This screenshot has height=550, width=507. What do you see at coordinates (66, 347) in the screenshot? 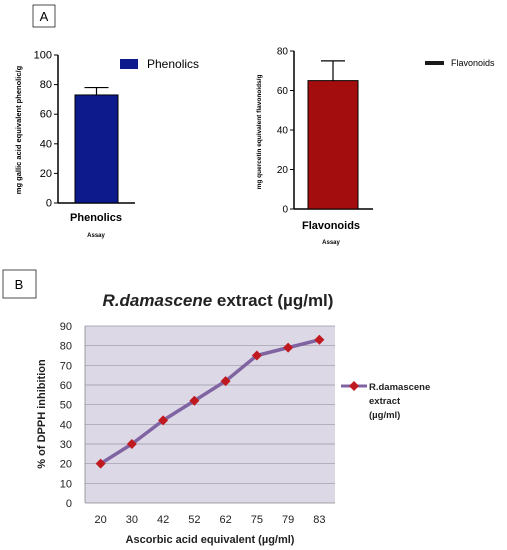
I see `dpph-y-tick-label: 80` at bounding box center [66, 347].